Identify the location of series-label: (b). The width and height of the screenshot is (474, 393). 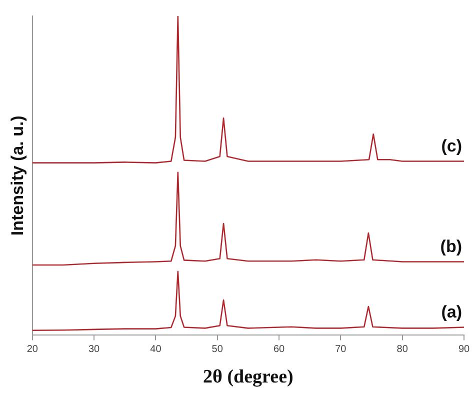
(451, 246).